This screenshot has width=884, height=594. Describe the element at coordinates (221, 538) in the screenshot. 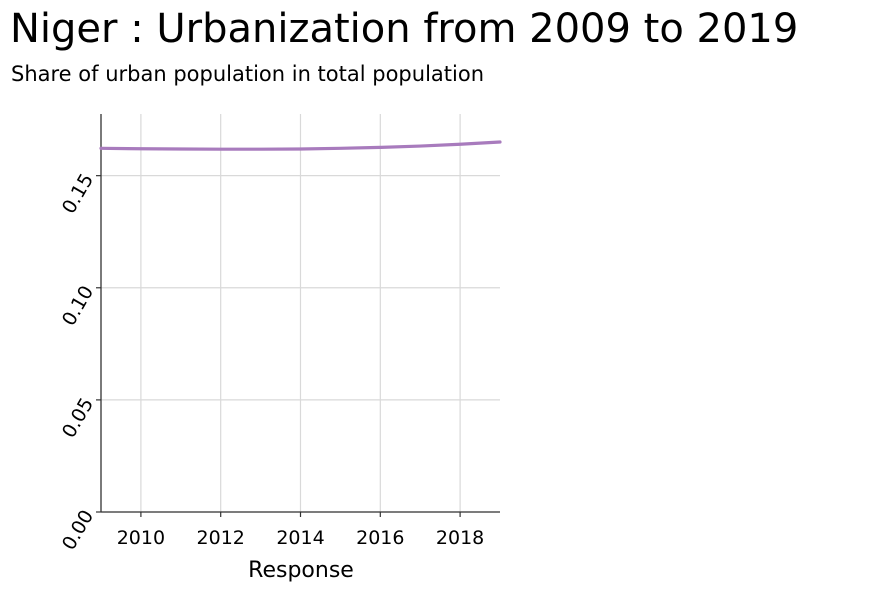

I see `x-tick-label: 2012` at that location.